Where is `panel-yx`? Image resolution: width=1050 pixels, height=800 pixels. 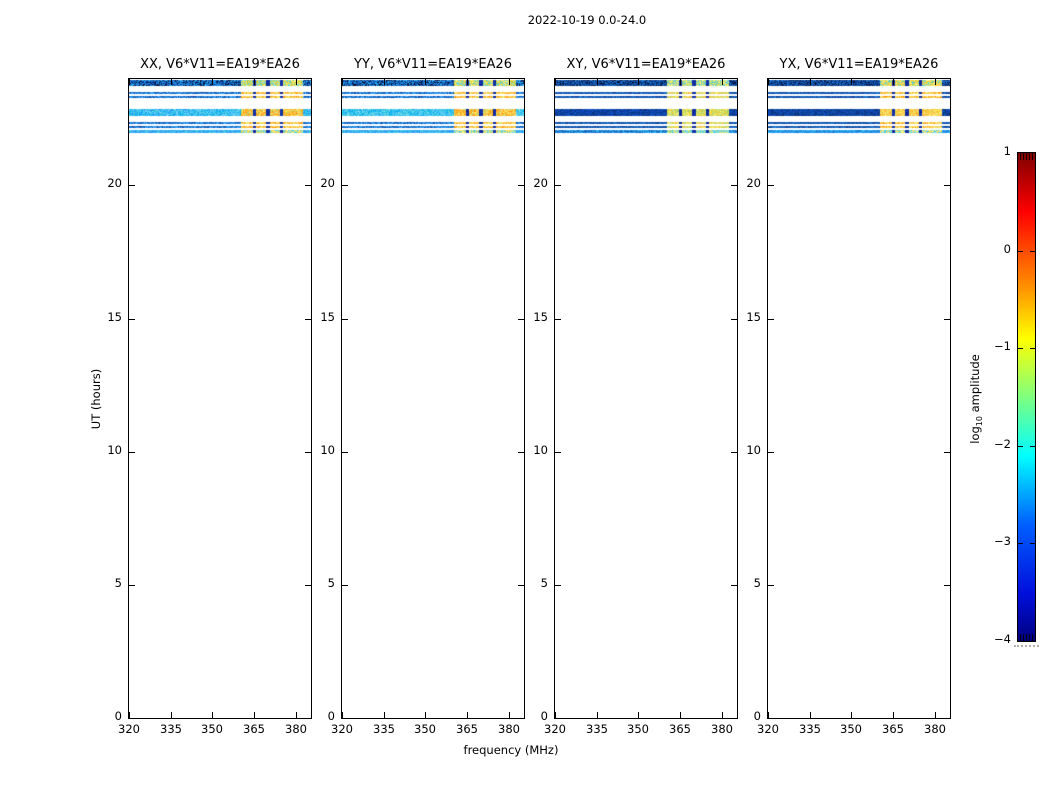
panel-yx is located at coordinates (859, 398).